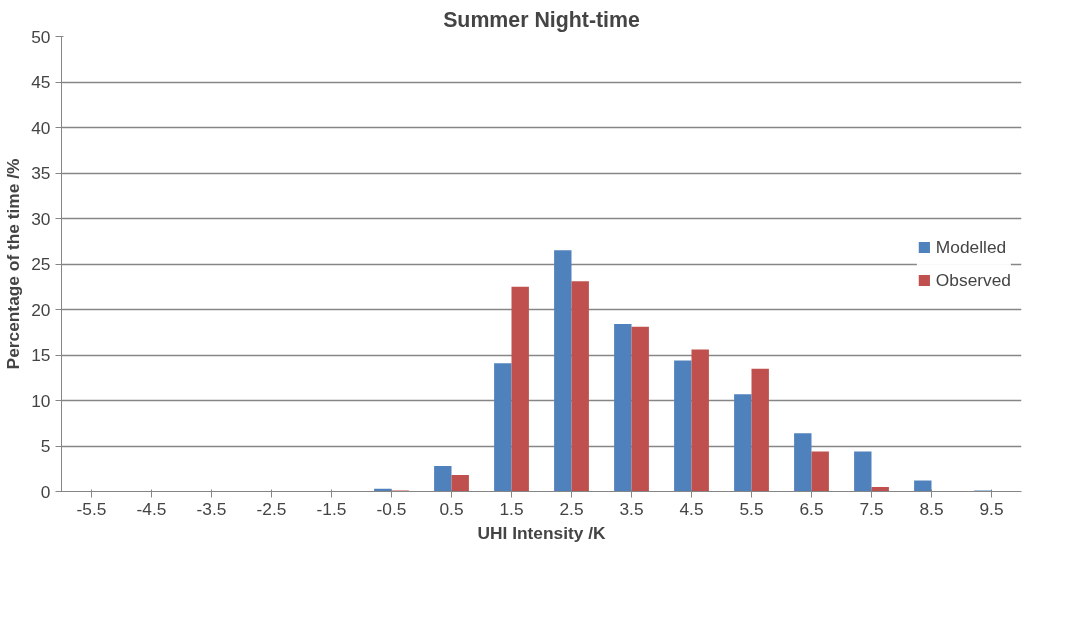 This screenshot has width=1066, height=621. What do you see at coordinates (45, 446) in the screenshot?
I see `y-tick-label: 5` at bounding box center [45, 446].